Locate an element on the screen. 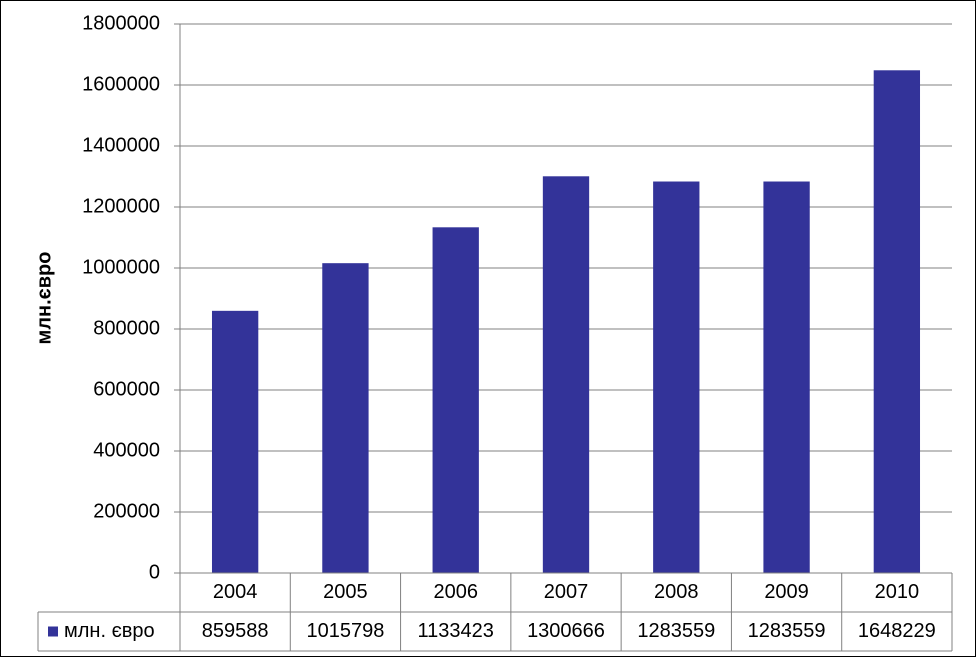 Image resolution: width=977 pixels, height=658 pixels. y-tick-label: 600000 is located at coordinates (126, 389).